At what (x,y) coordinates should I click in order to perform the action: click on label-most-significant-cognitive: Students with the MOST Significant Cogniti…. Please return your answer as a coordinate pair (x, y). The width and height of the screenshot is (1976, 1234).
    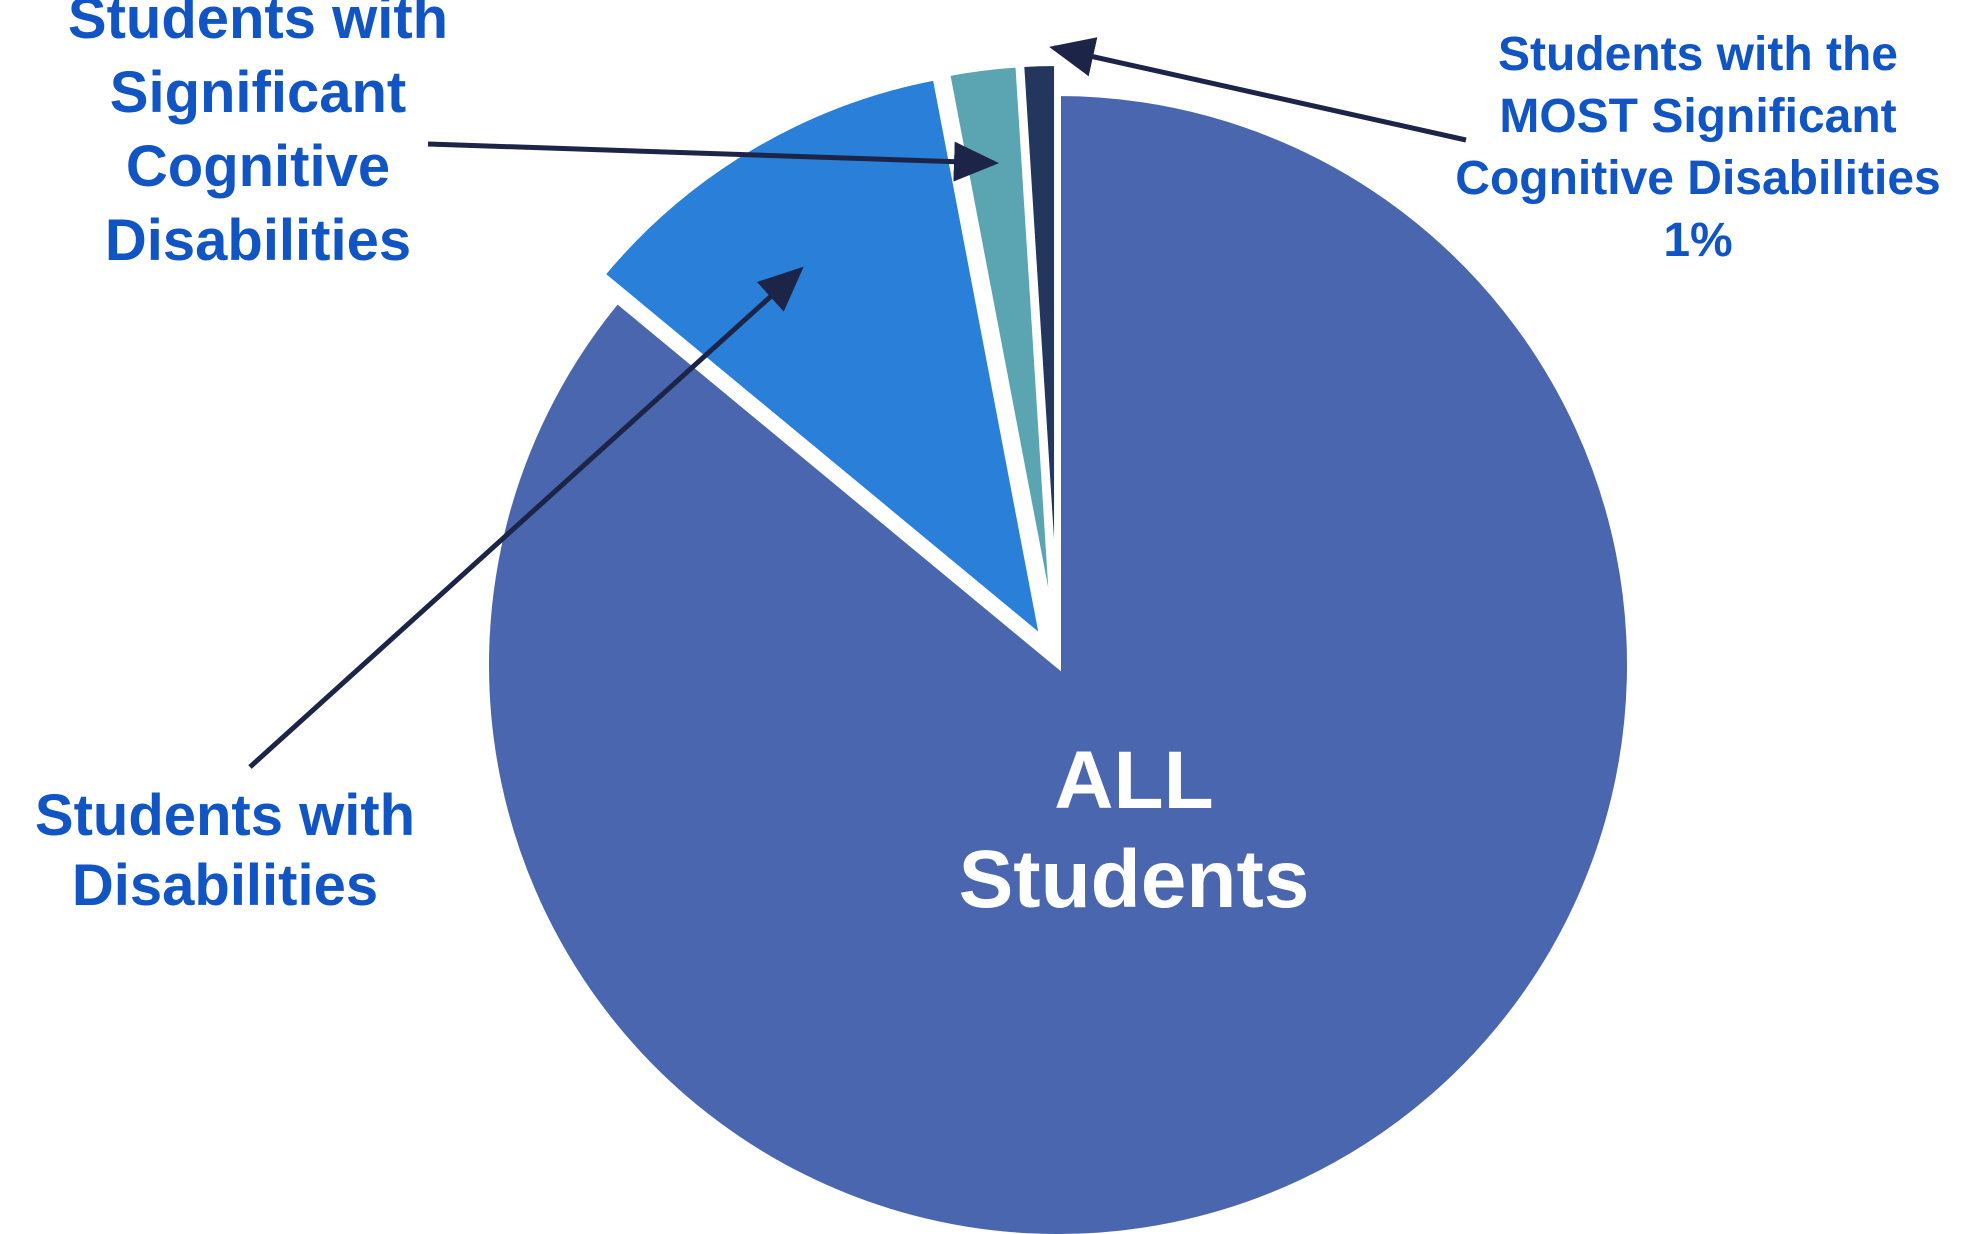
    Looking at the image, I should click on (1697, 147).